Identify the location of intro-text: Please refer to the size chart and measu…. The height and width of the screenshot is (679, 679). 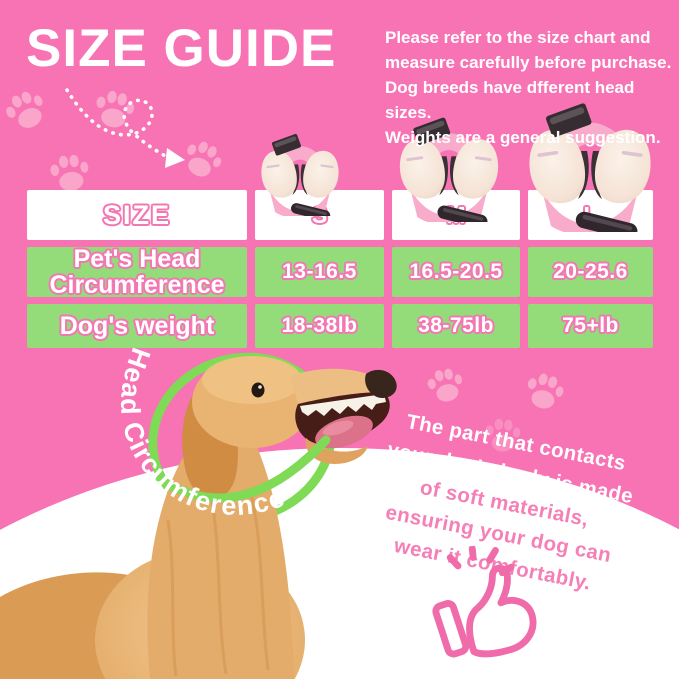
(532, 87).